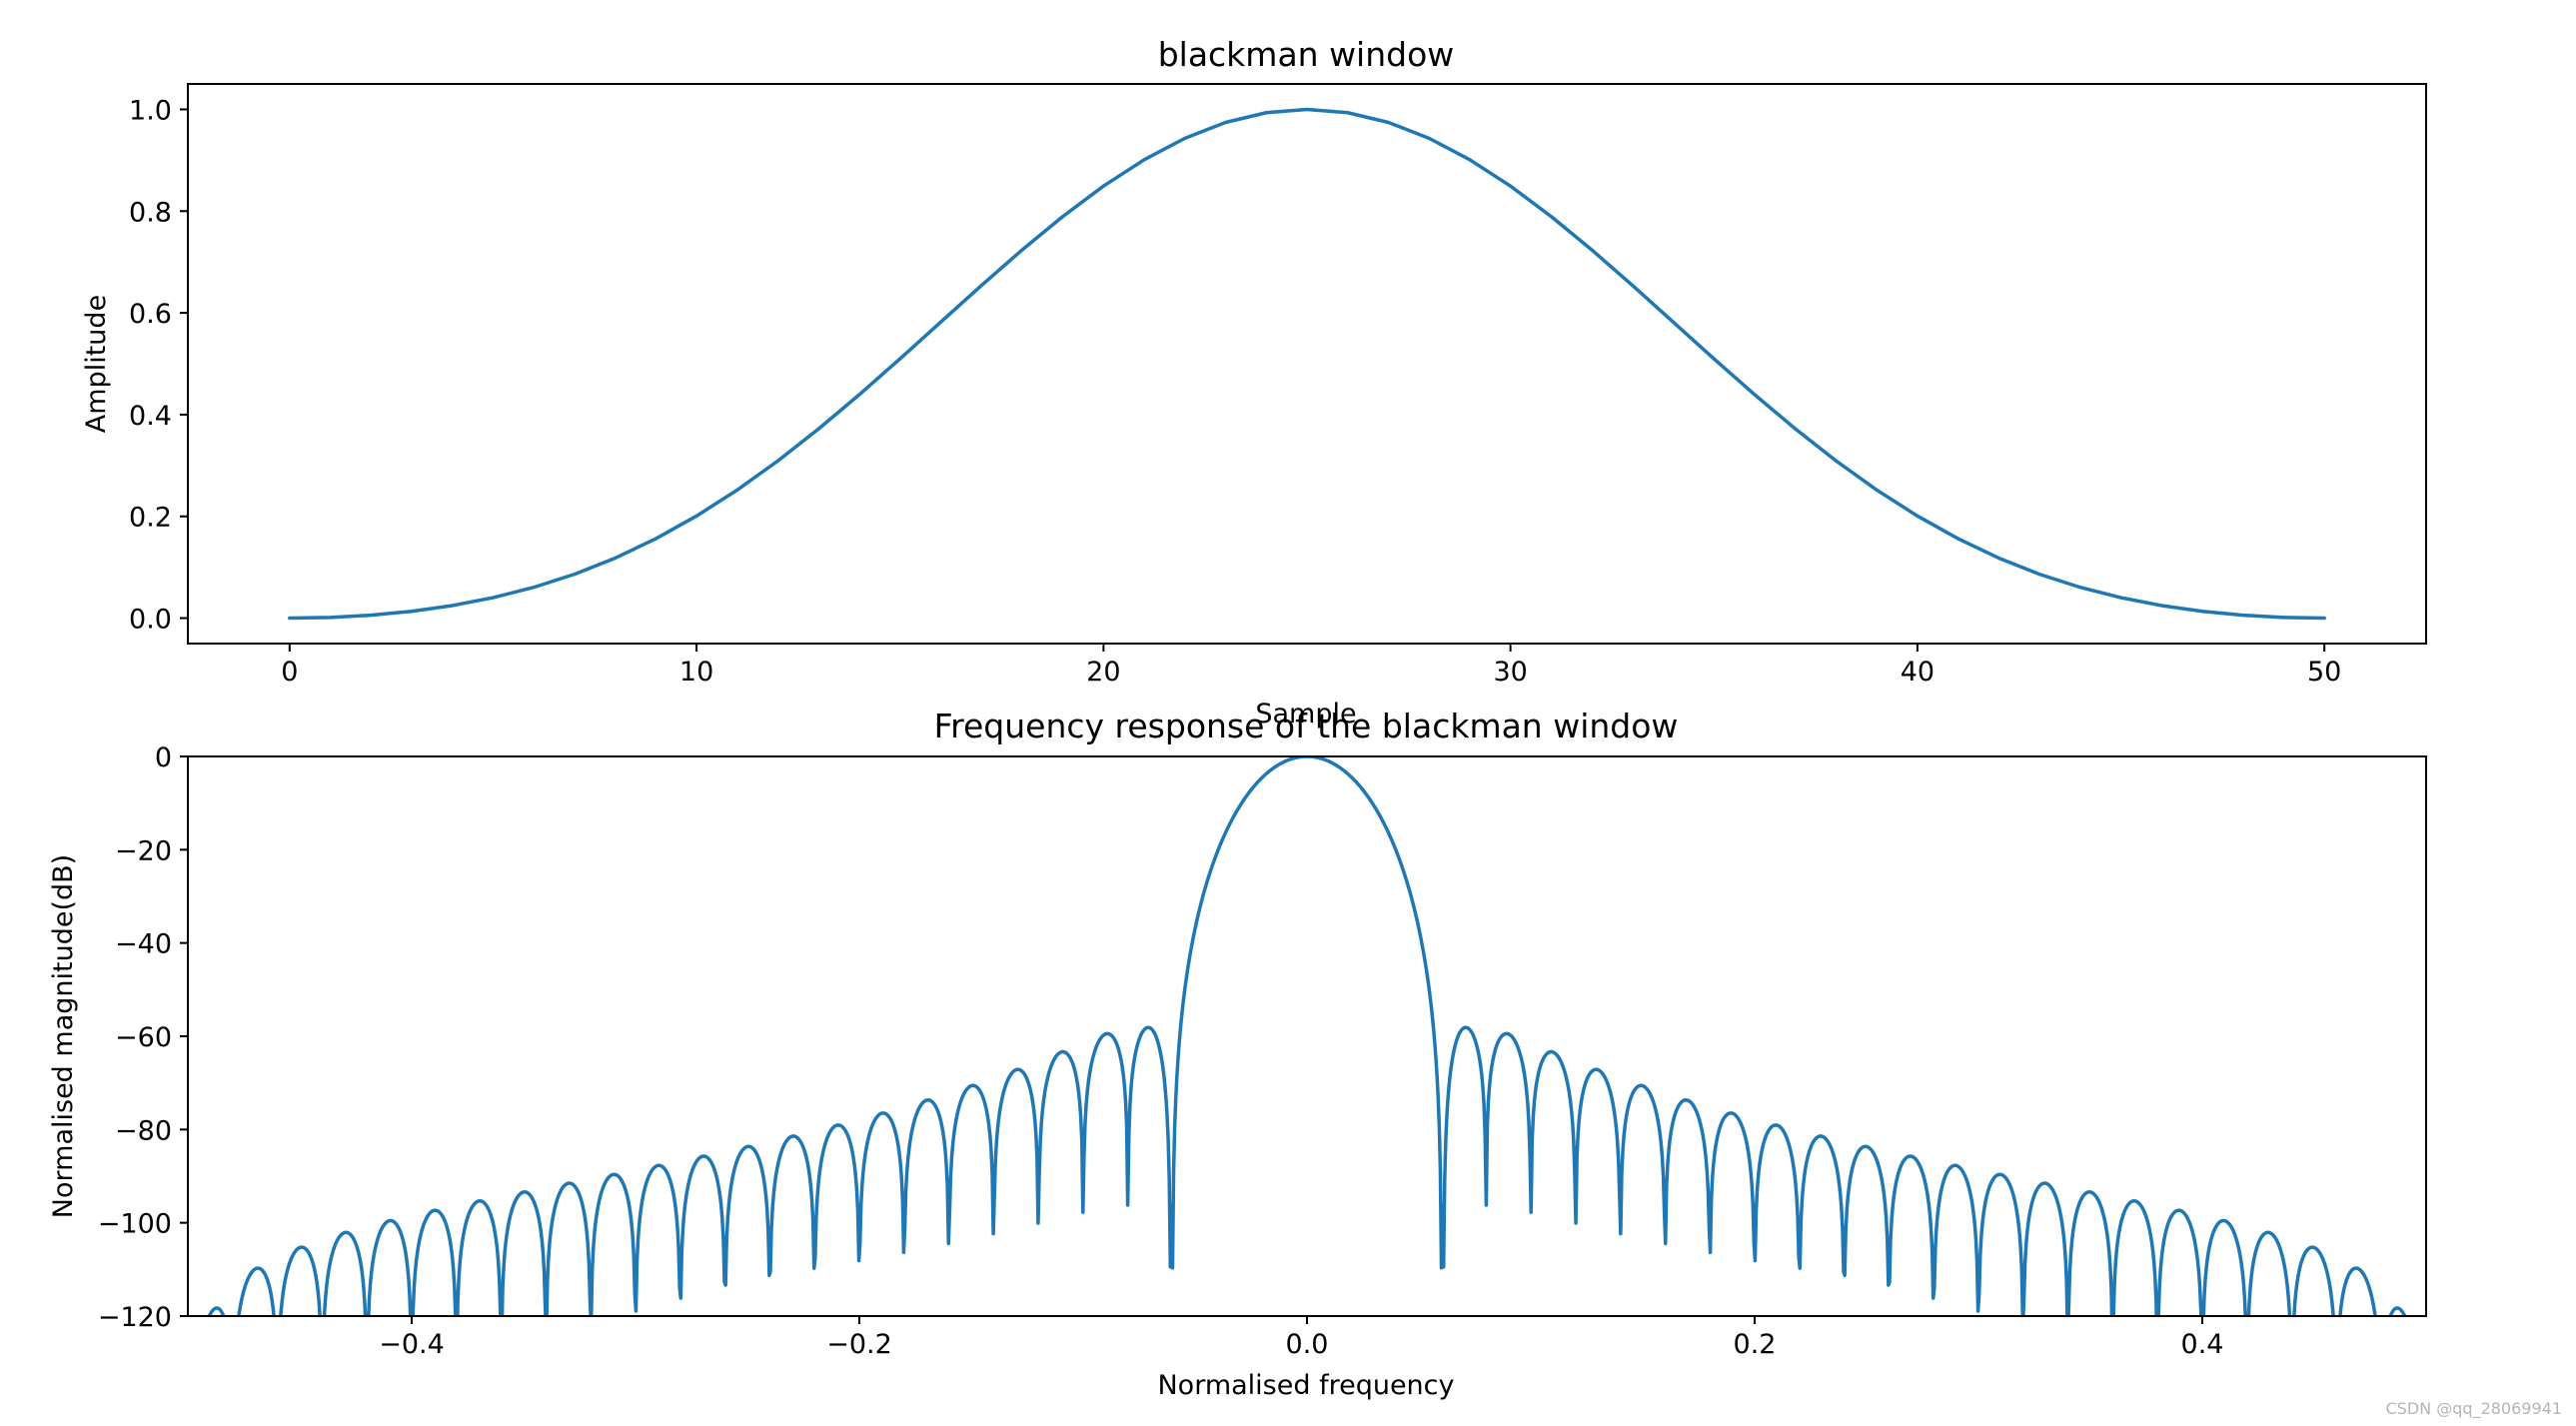 The height and width of the screenshot is (1426, 2576). I want to click on frequency-xtick-label: 0.4, so click(2202, 1344).